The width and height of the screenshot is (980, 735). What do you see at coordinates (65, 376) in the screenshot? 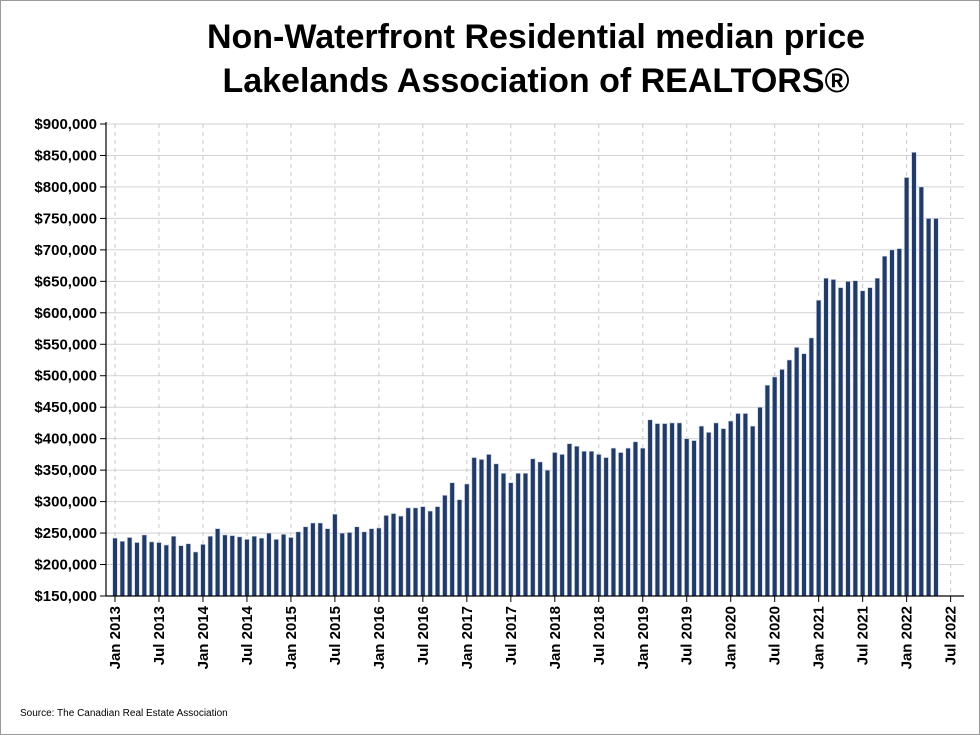
I see `y-tick-label: $500,000` at bounding box center [65, 376].